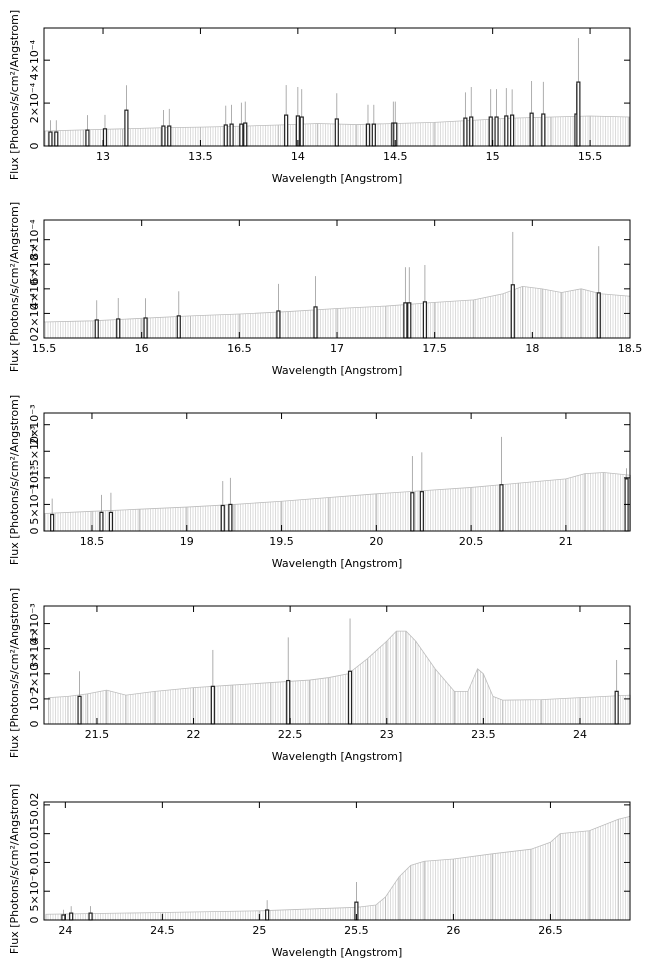  I want to click on x-tick-label: 23.5, so click(483, 734).